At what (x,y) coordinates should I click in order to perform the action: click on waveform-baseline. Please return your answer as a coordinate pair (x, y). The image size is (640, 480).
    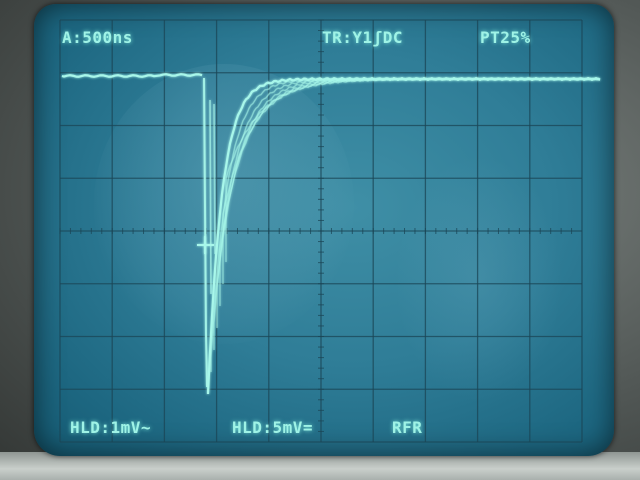
    Looking at the image, I should click on (132, 75).